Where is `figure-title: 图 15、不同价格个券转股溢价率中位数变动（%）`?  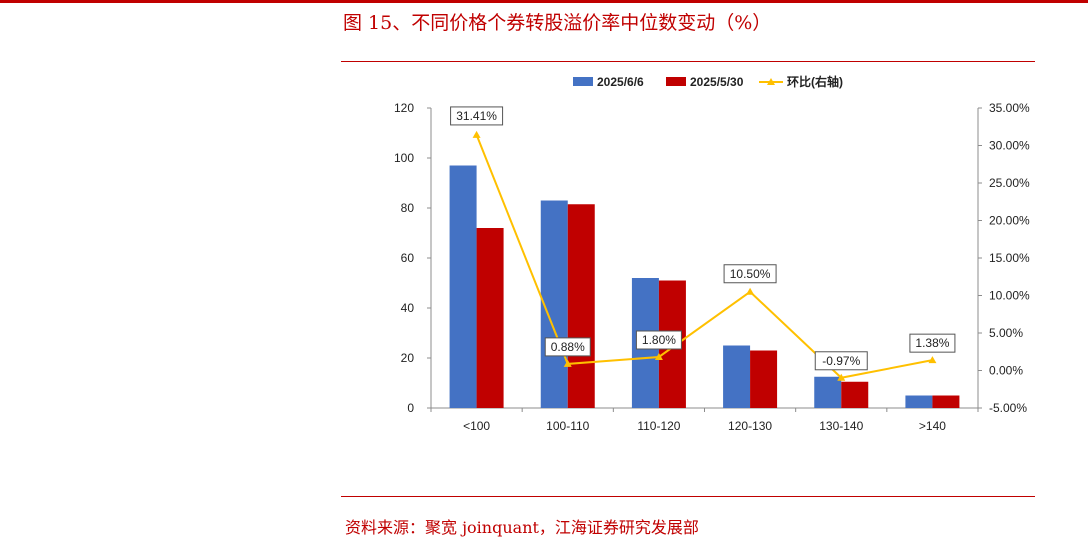
figure-title: 图 15、不同价格个券转股溢价率中位数变动（%） is located at coordinates (557, 23).